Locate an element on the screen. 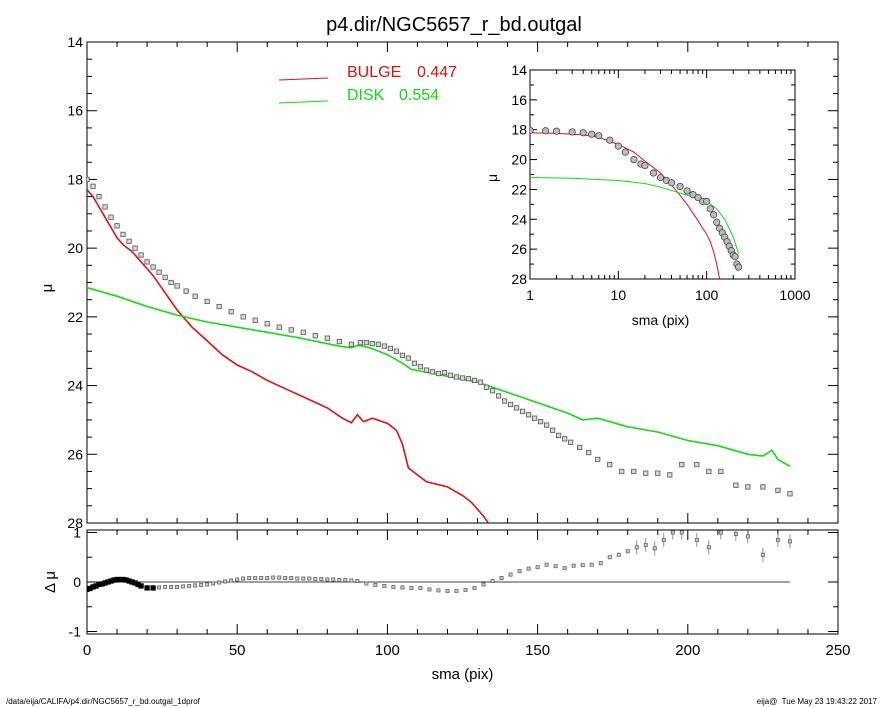 The width and height of the screenshot is (885, 708). inset-x-tick-label: 10 is located at coordinates (619, 295).